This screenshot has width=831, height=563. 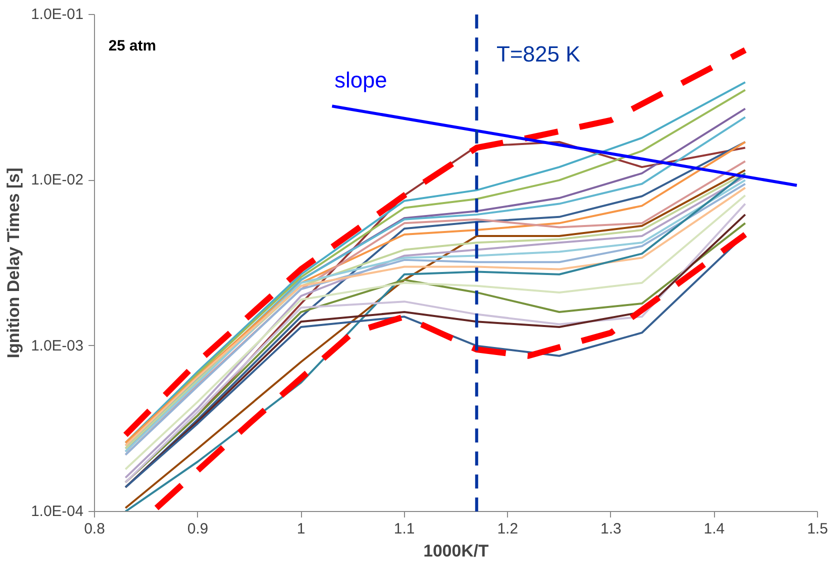 I want to click on y-tick-label: 1.0E-02, so click(x=57, y=180).